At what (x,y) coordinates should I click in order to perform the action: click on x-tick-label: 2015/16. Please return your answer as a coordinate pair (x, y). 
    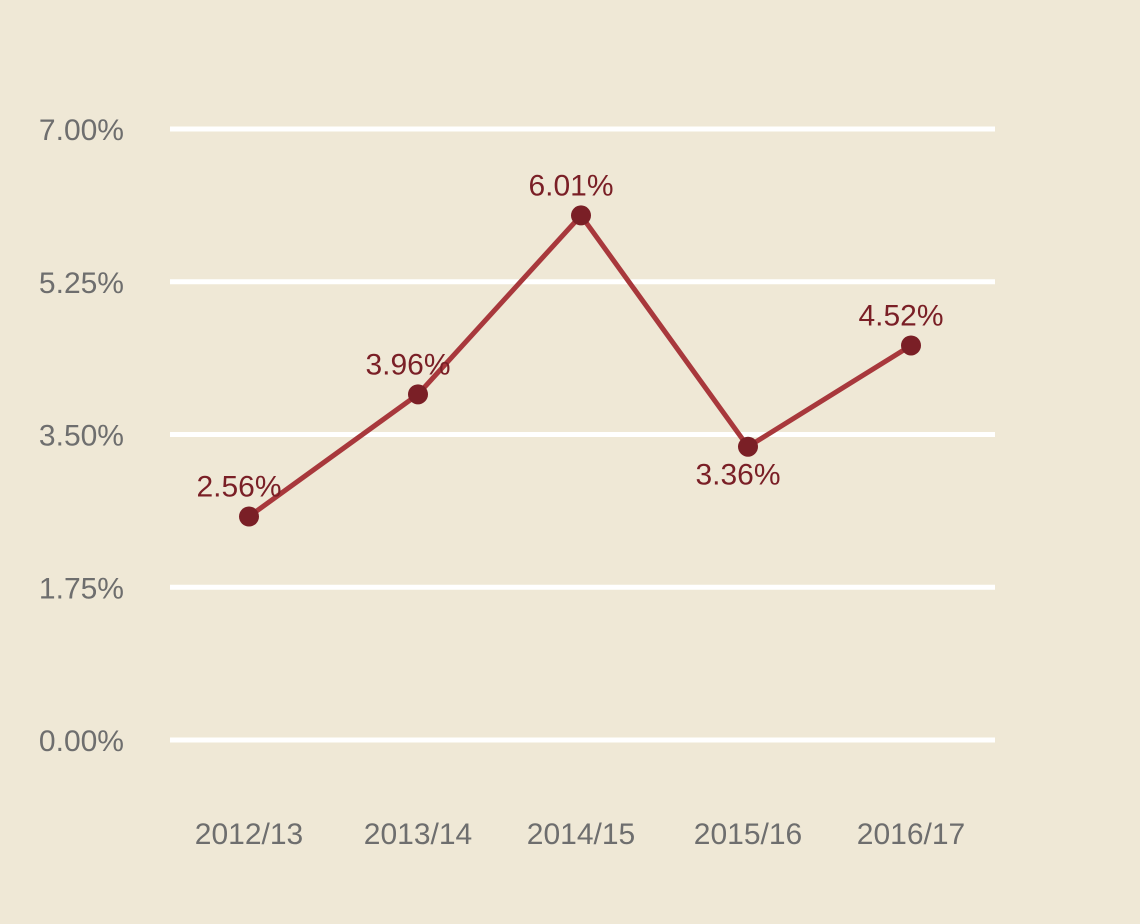
    Looking at the image, I should click on (748, 834).